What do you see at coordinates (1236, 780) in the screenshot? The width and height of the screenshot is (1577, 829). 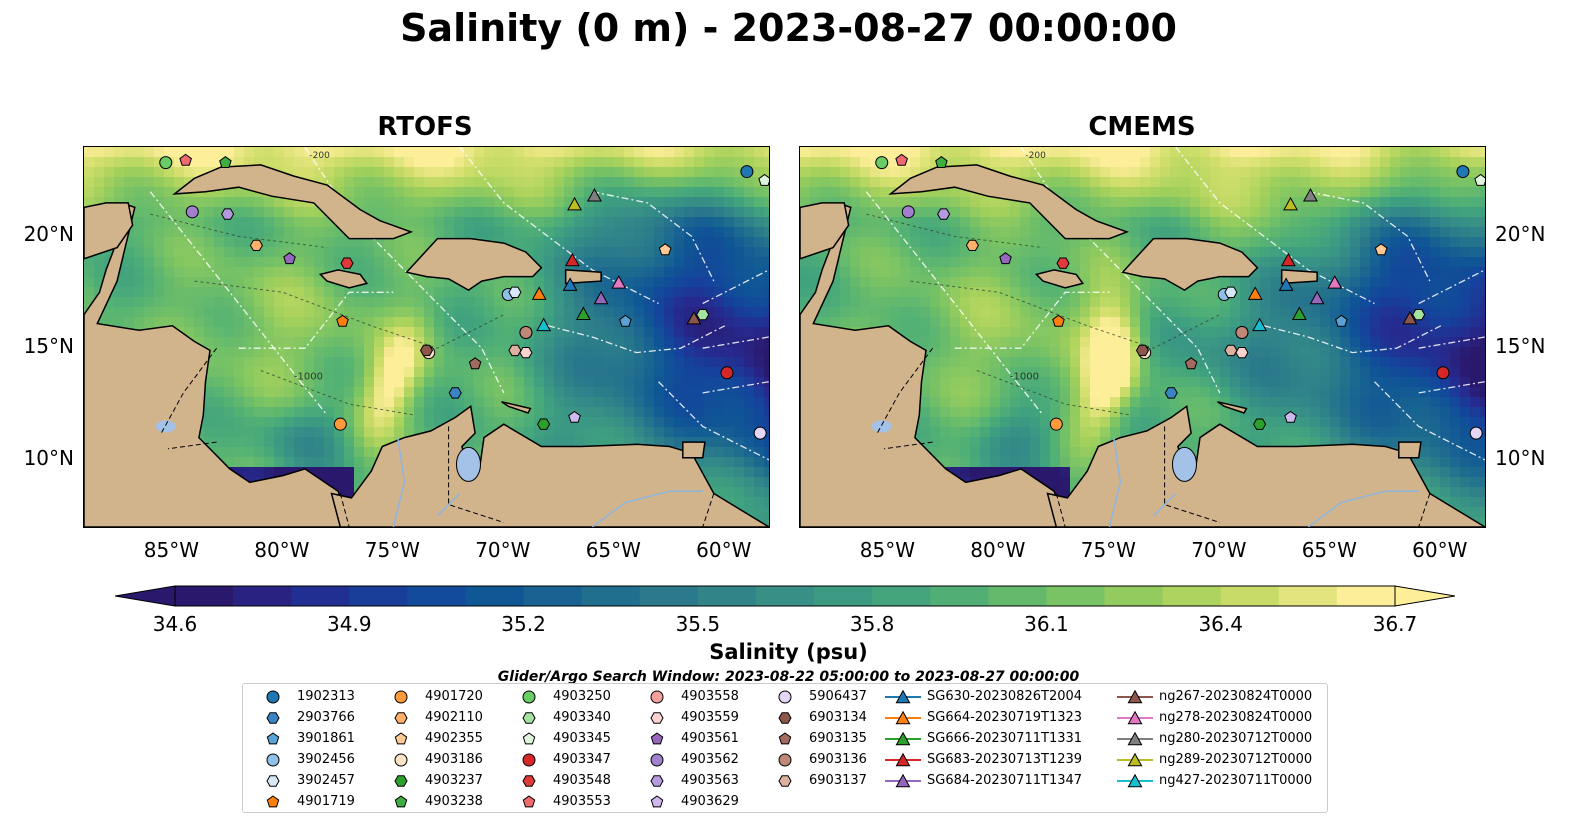 I see `legend-label: ng427-20230711T0000` at bounding box center [1236, 780].